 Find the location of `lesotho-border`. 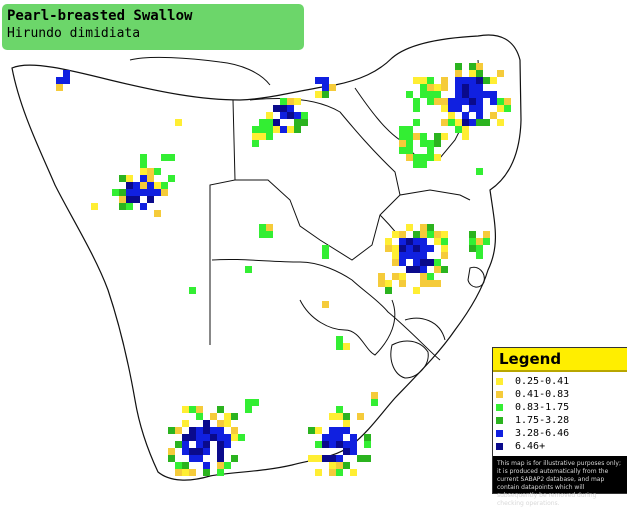

lesotho-border is located at coordinates (409, 359).